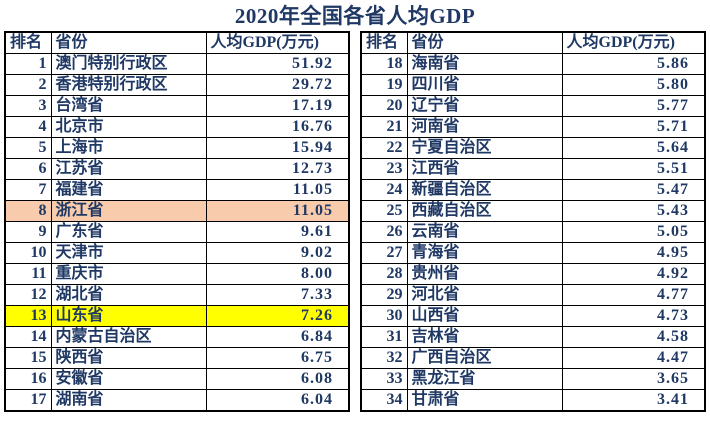 This screenshot has width=710, height=434. Describe the element at coordinates (384, 295) in the screenshot. I see `rank-cell: 29` at that location.